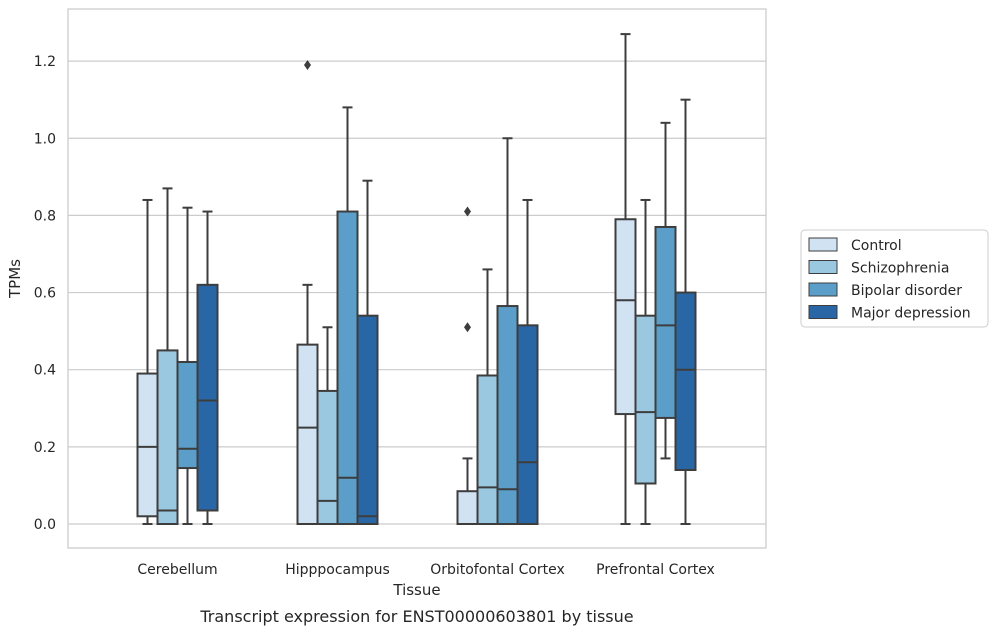 This screenshot has height=634, width=997. What do you see at coordinates (15, 279) in the screenshot?
I see `y-axis-label: TPMs` at bounding box center [15, 279].